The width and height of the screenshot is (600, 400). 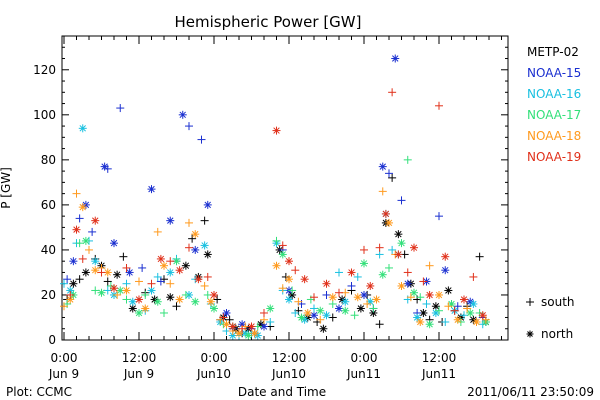 What do you see at coordinates (214, 358) in the screenshot?
I see `x-tick-label-time: 0:00` at bounding box center [214, 358].